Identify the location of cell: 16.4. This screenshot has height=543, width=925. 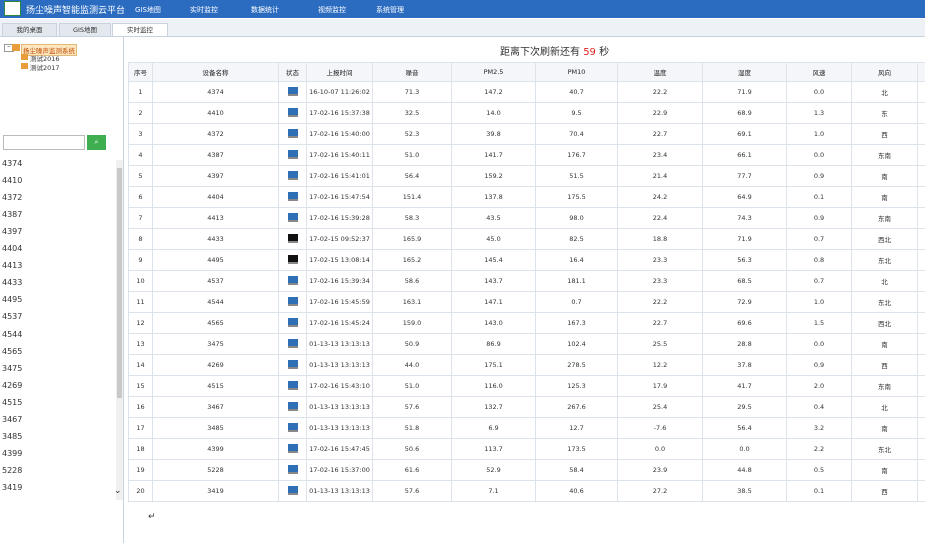
(576, 260).